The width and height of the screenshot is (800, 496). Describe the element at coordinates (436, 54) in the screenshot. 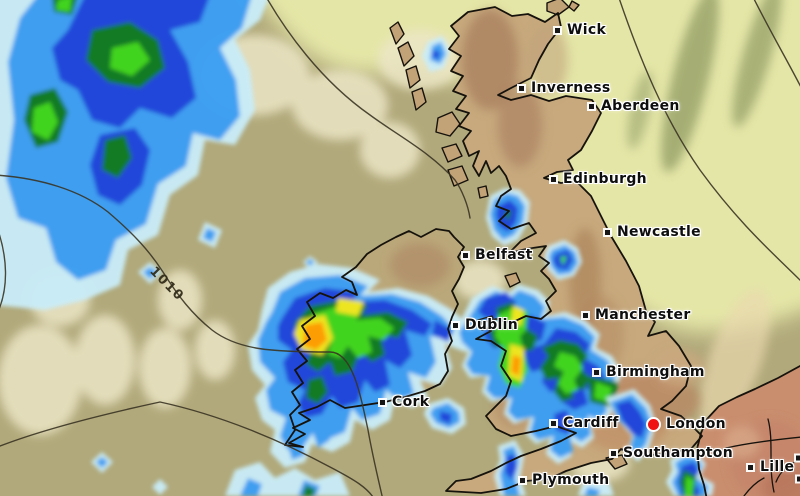

I see `rain-cell-stkilda` at that location.